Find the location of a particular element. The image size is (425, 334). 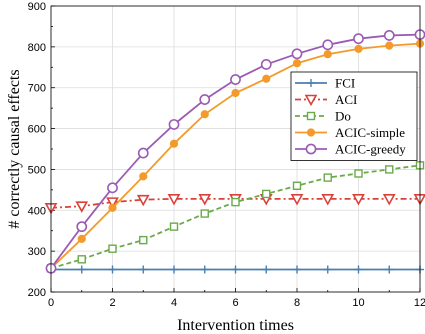

y-tick-label: 200 is located at coordinates (37, 293).